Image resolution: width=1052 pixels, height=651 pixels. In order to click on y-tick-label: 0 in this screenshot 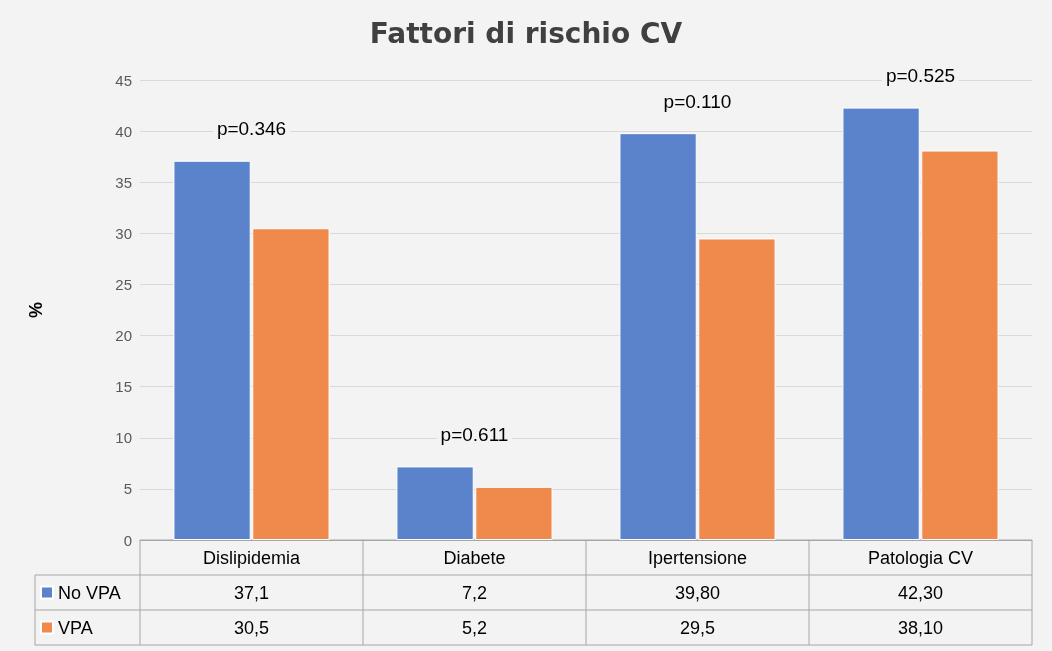, I will do `click(127, 540)`.